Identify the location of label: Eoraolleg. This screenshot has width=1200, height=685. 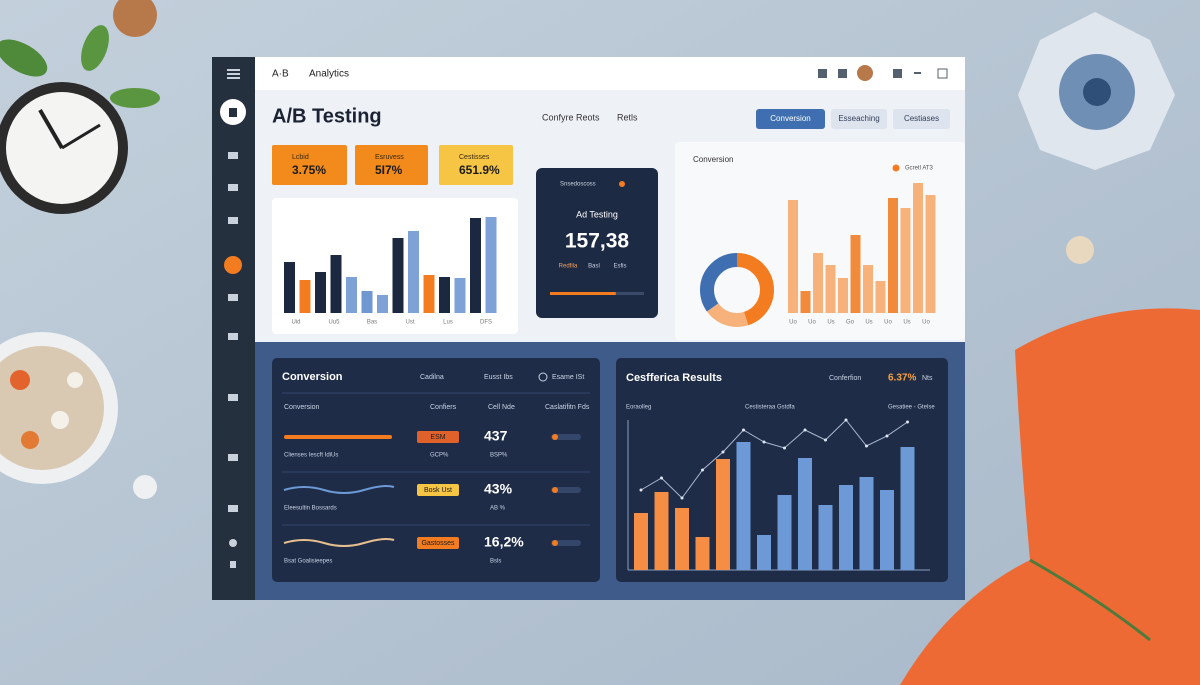
(638, 408).